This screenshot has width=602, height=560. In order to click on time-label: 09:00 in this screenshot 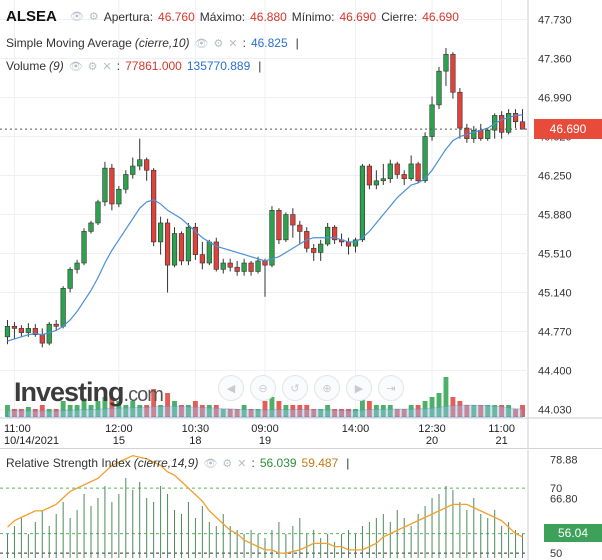, I will do `click(265, 429)`.